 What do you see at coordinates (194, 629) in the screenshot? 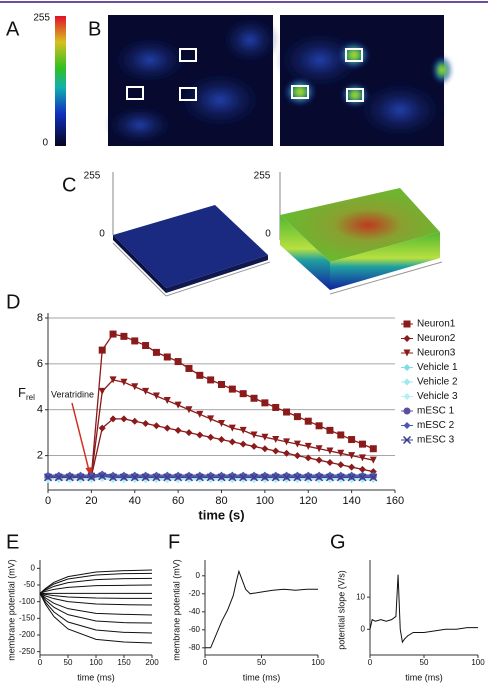
I see `y-tick-label: -60` at bounding box center [194, 629].